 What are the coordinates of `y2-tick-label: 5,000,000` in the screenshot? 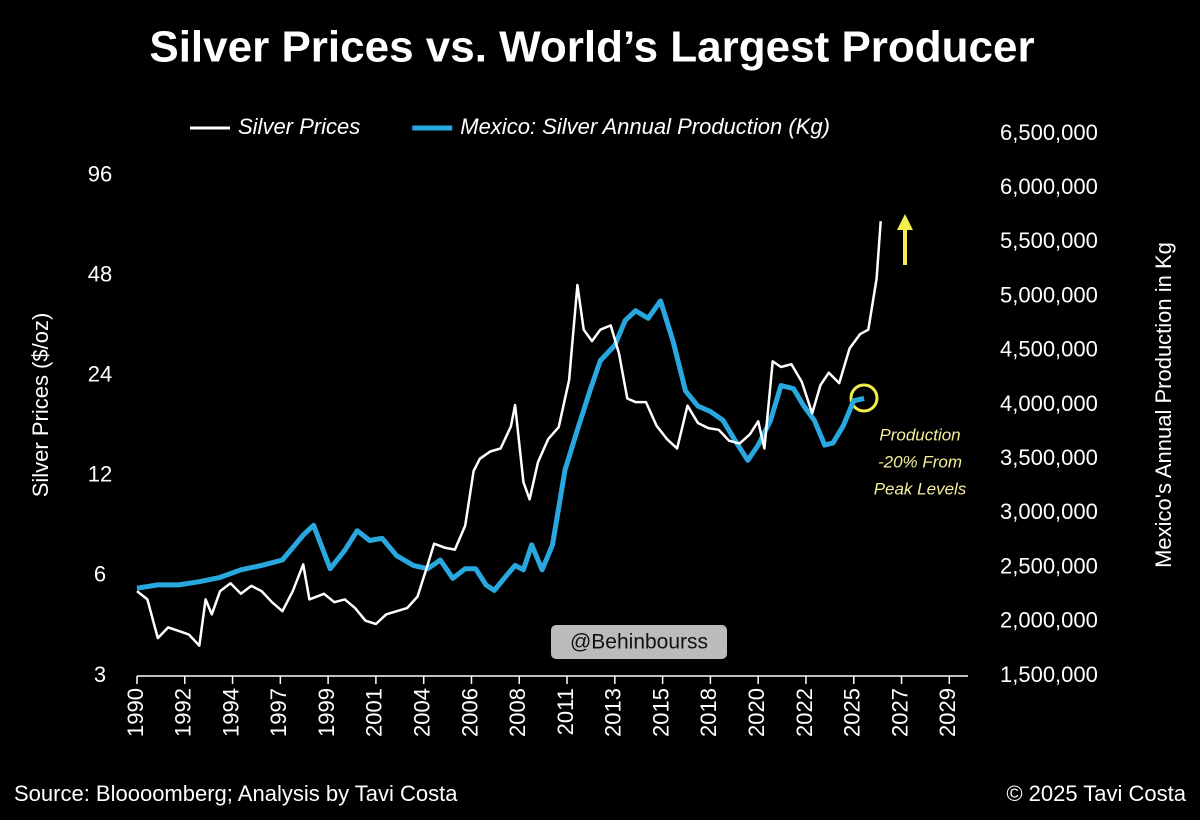 It's located at (1049, 294).